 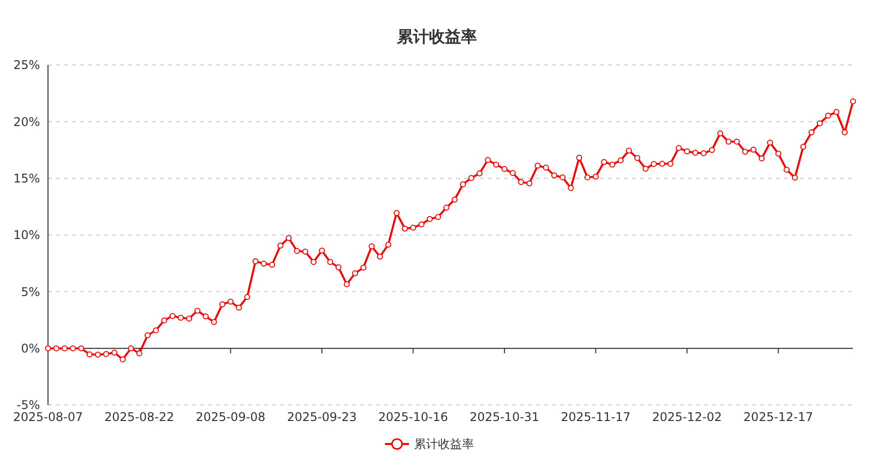 I want to click on x-tick-label: 2025-11-17, so click(x=595, y=417).